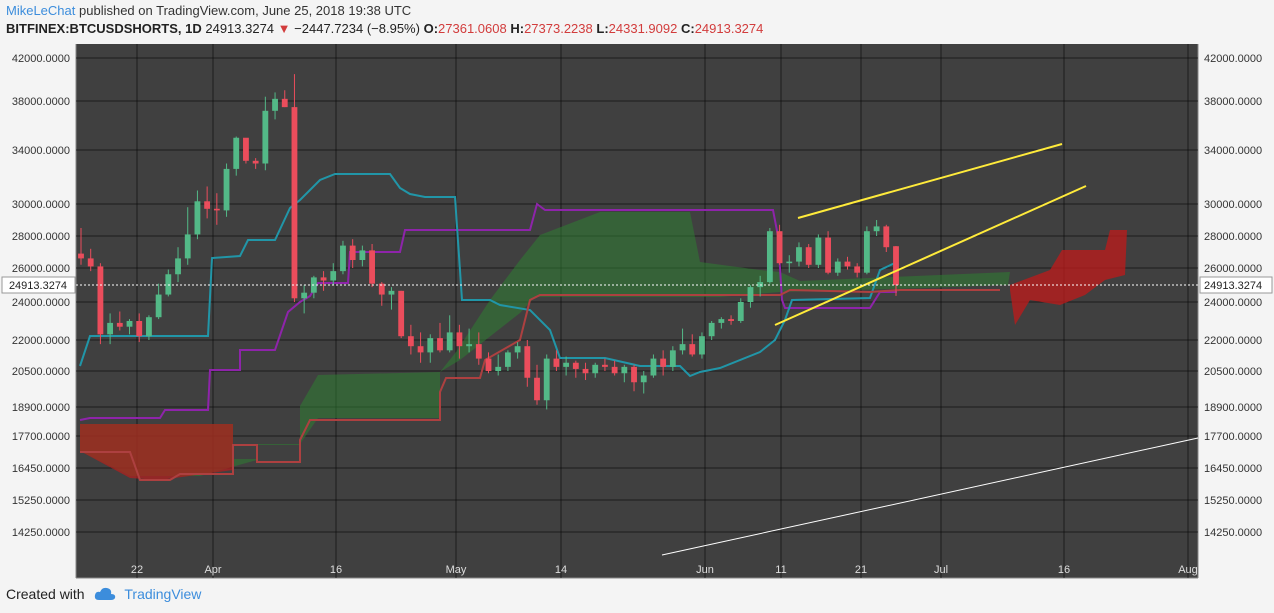 The image size is (1274, 613). I want to click on tradingview-cloud-icon, so click(105, 595).